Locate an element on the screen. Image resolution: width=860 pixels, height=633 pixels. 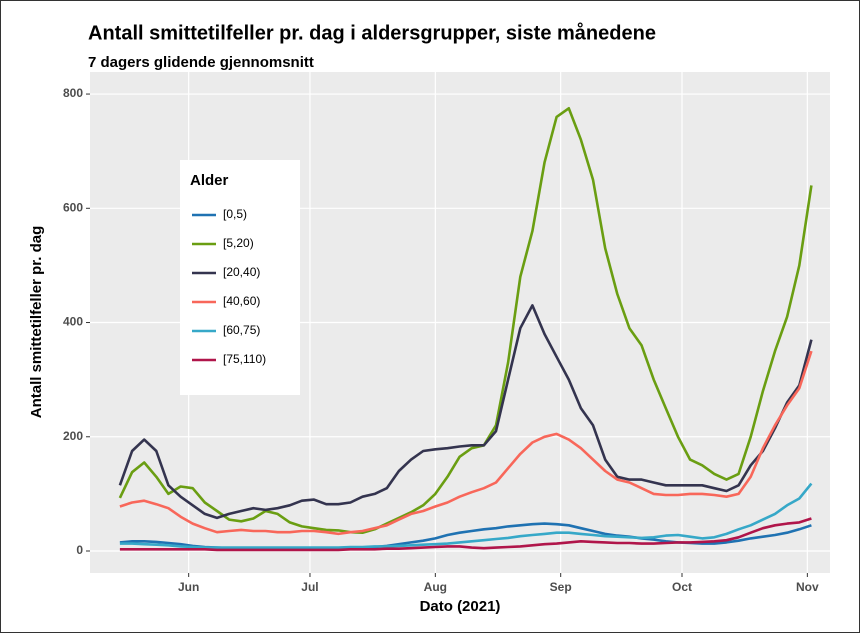
legend-box is located at coordinates (240, 277).